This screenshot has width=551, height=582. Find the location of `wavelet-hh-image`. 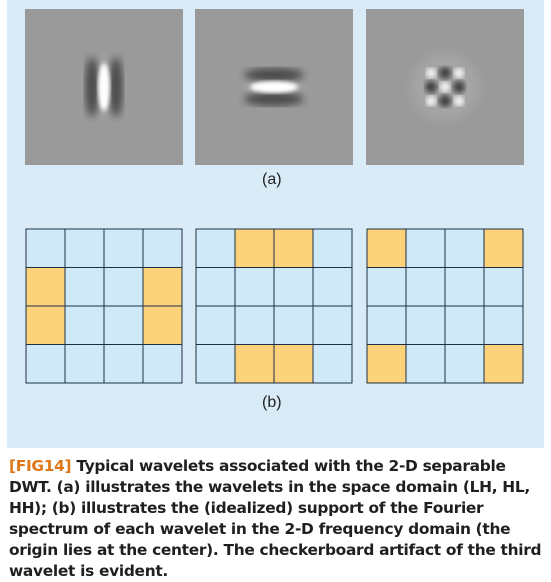

wavelet-hh-image is located at coordinates (445, 87).